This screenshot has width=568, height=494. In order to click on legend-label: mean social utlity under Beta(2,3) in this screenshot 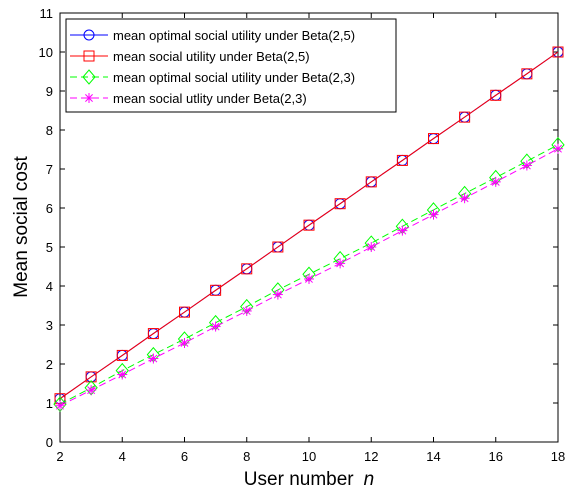, I will do `click(210, 98)`.